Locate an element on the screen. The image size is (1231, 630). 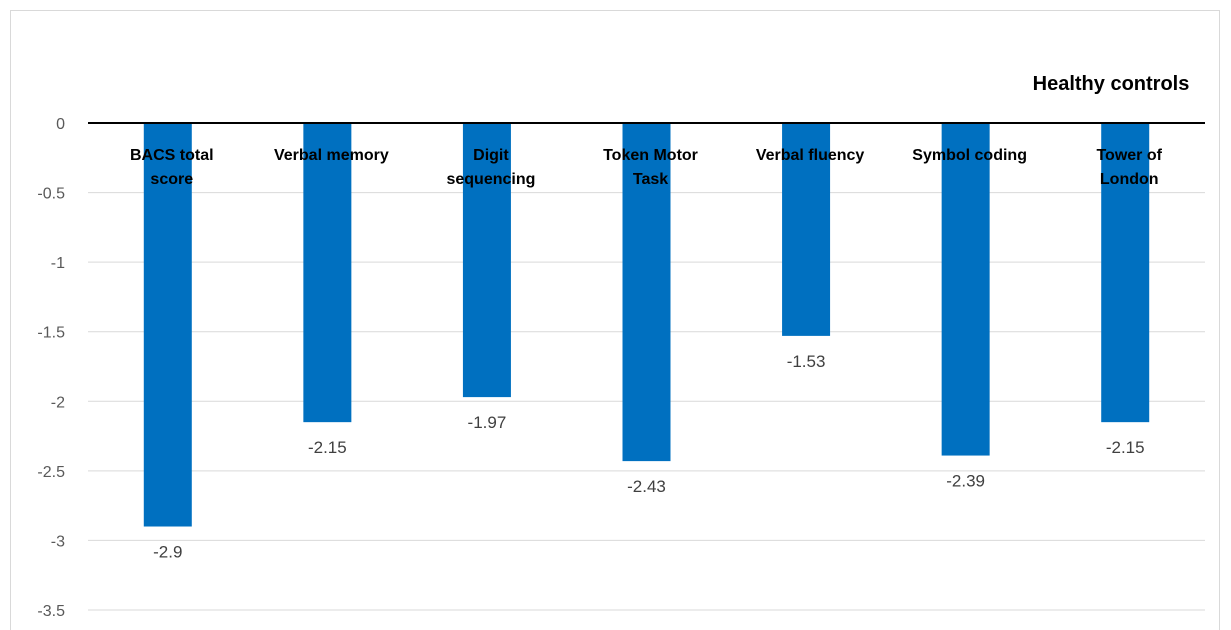
category-label-line: Verbal memory is located at coordinates (331, 155).